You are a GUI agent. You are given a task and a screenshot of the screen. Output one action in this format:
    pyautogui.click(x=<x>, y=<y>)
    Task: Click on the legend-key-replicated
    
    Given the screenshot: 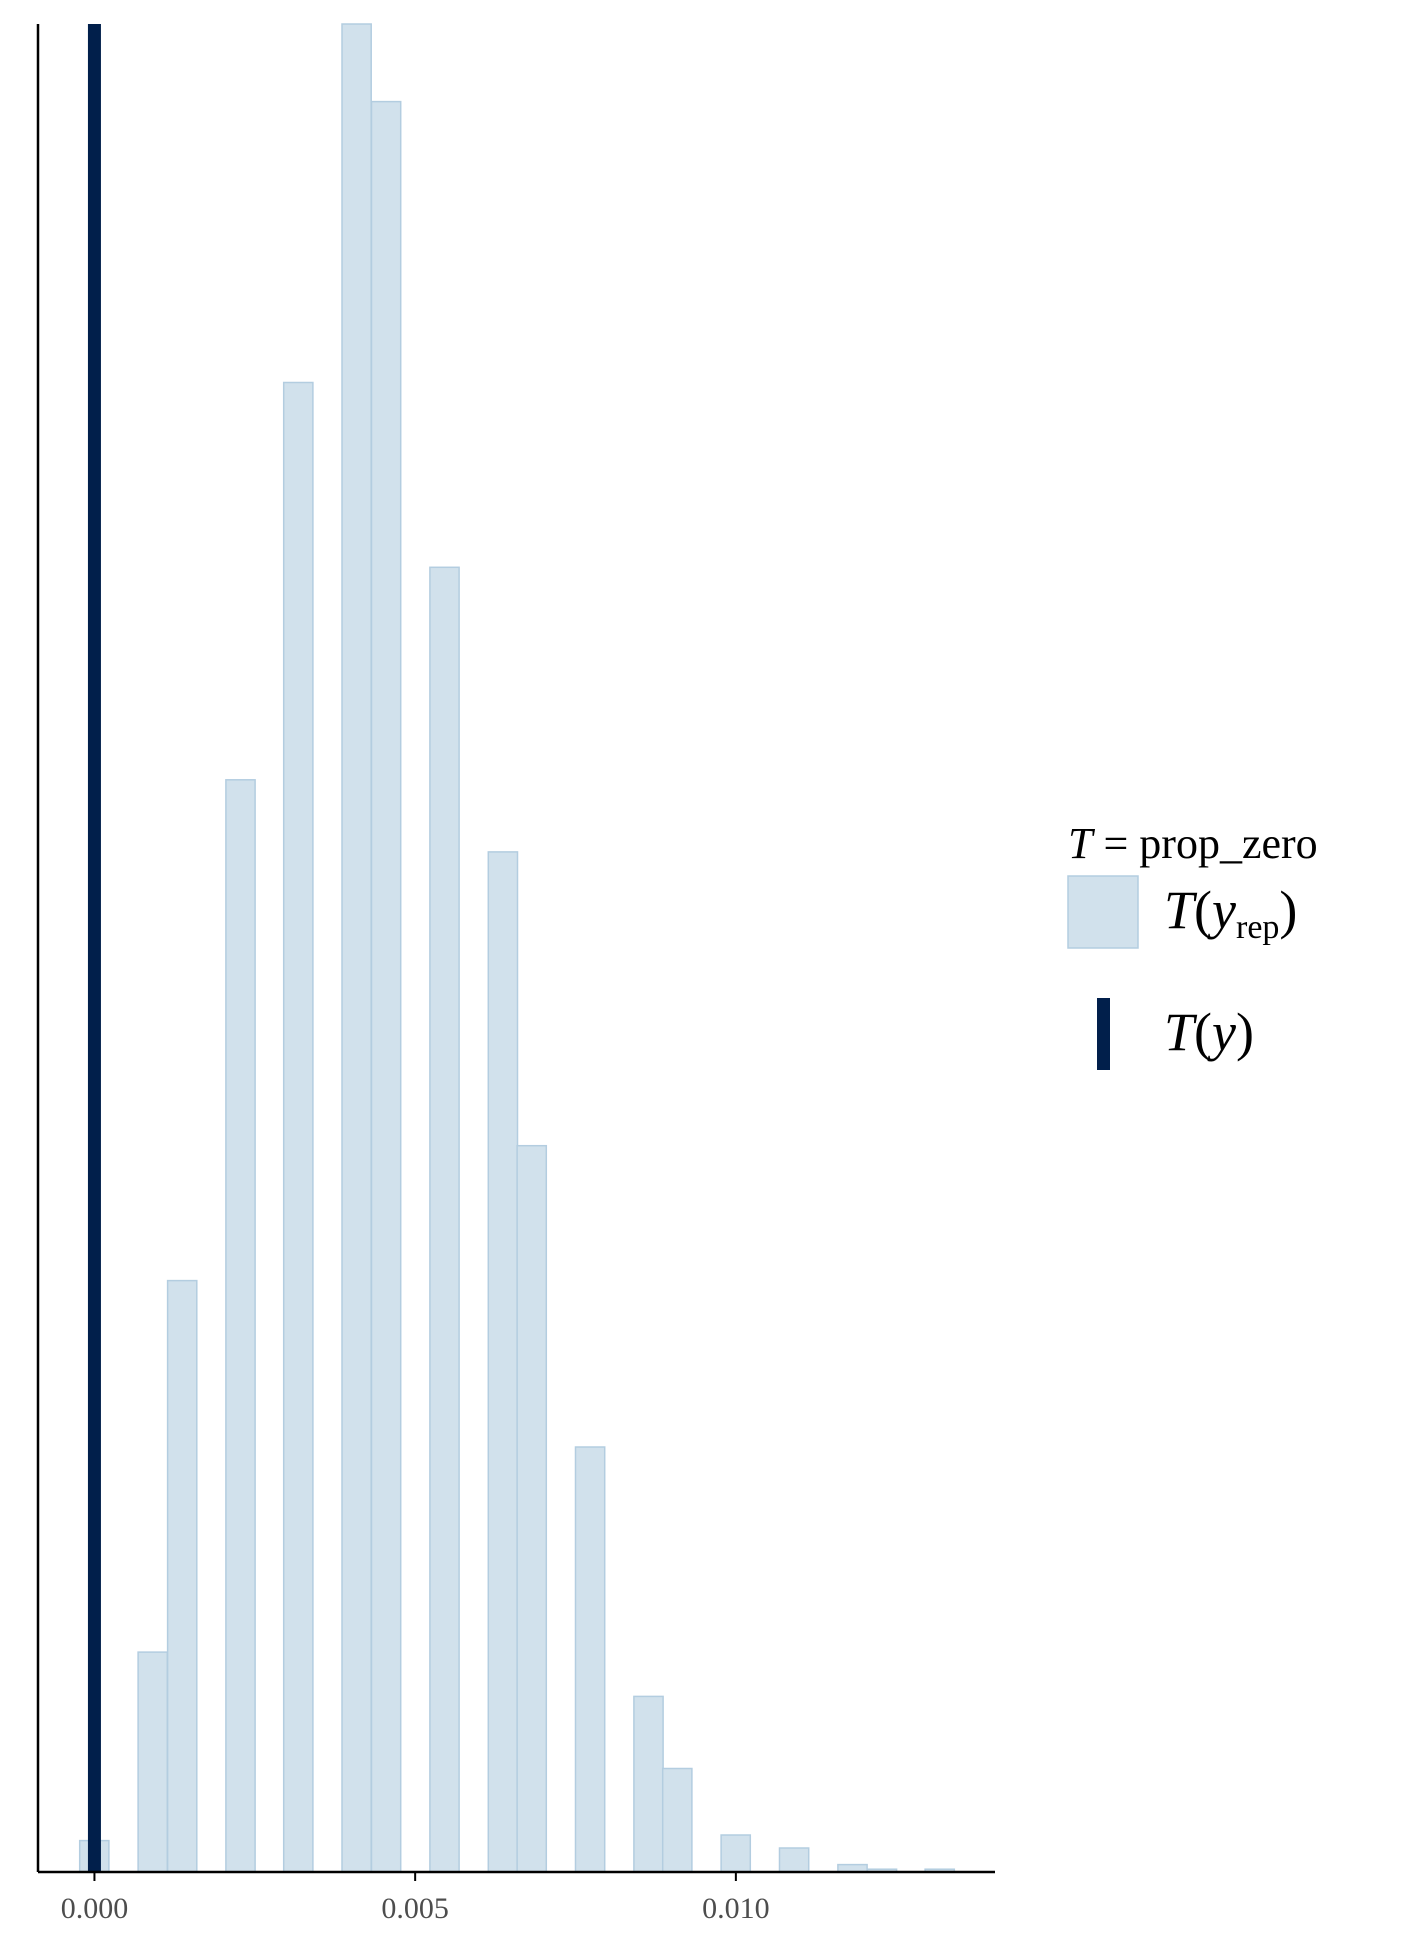 What is the action you would take?
    pyautogui.click(x=1103, y=912)
    